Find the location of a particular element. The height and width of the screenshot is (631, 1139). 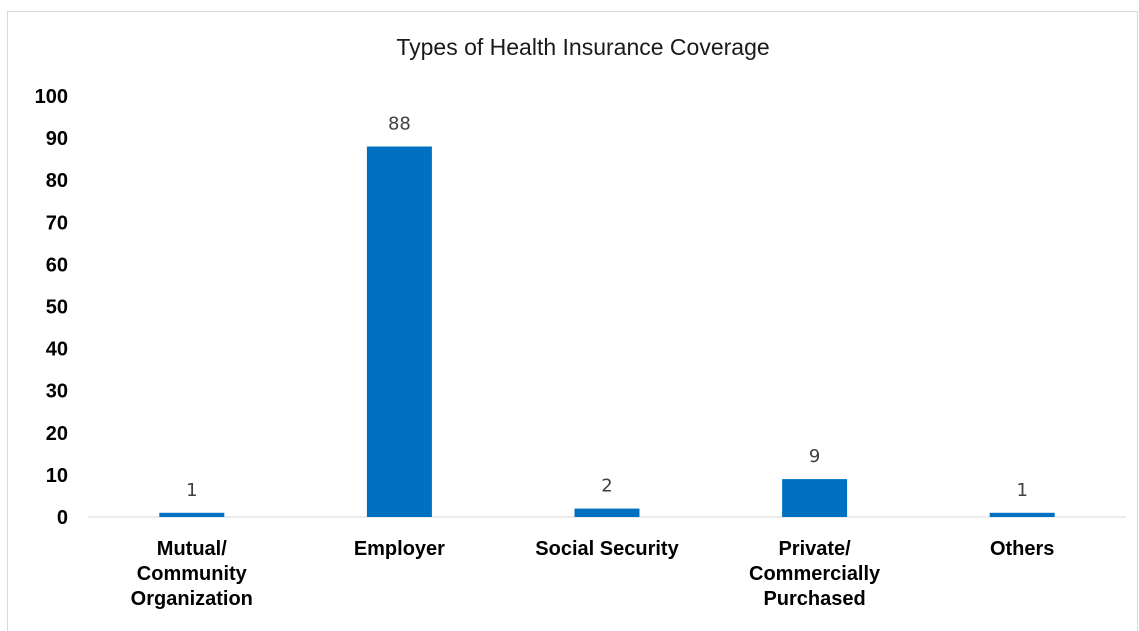

data-label: 88 is located at coordinates (399, 124).